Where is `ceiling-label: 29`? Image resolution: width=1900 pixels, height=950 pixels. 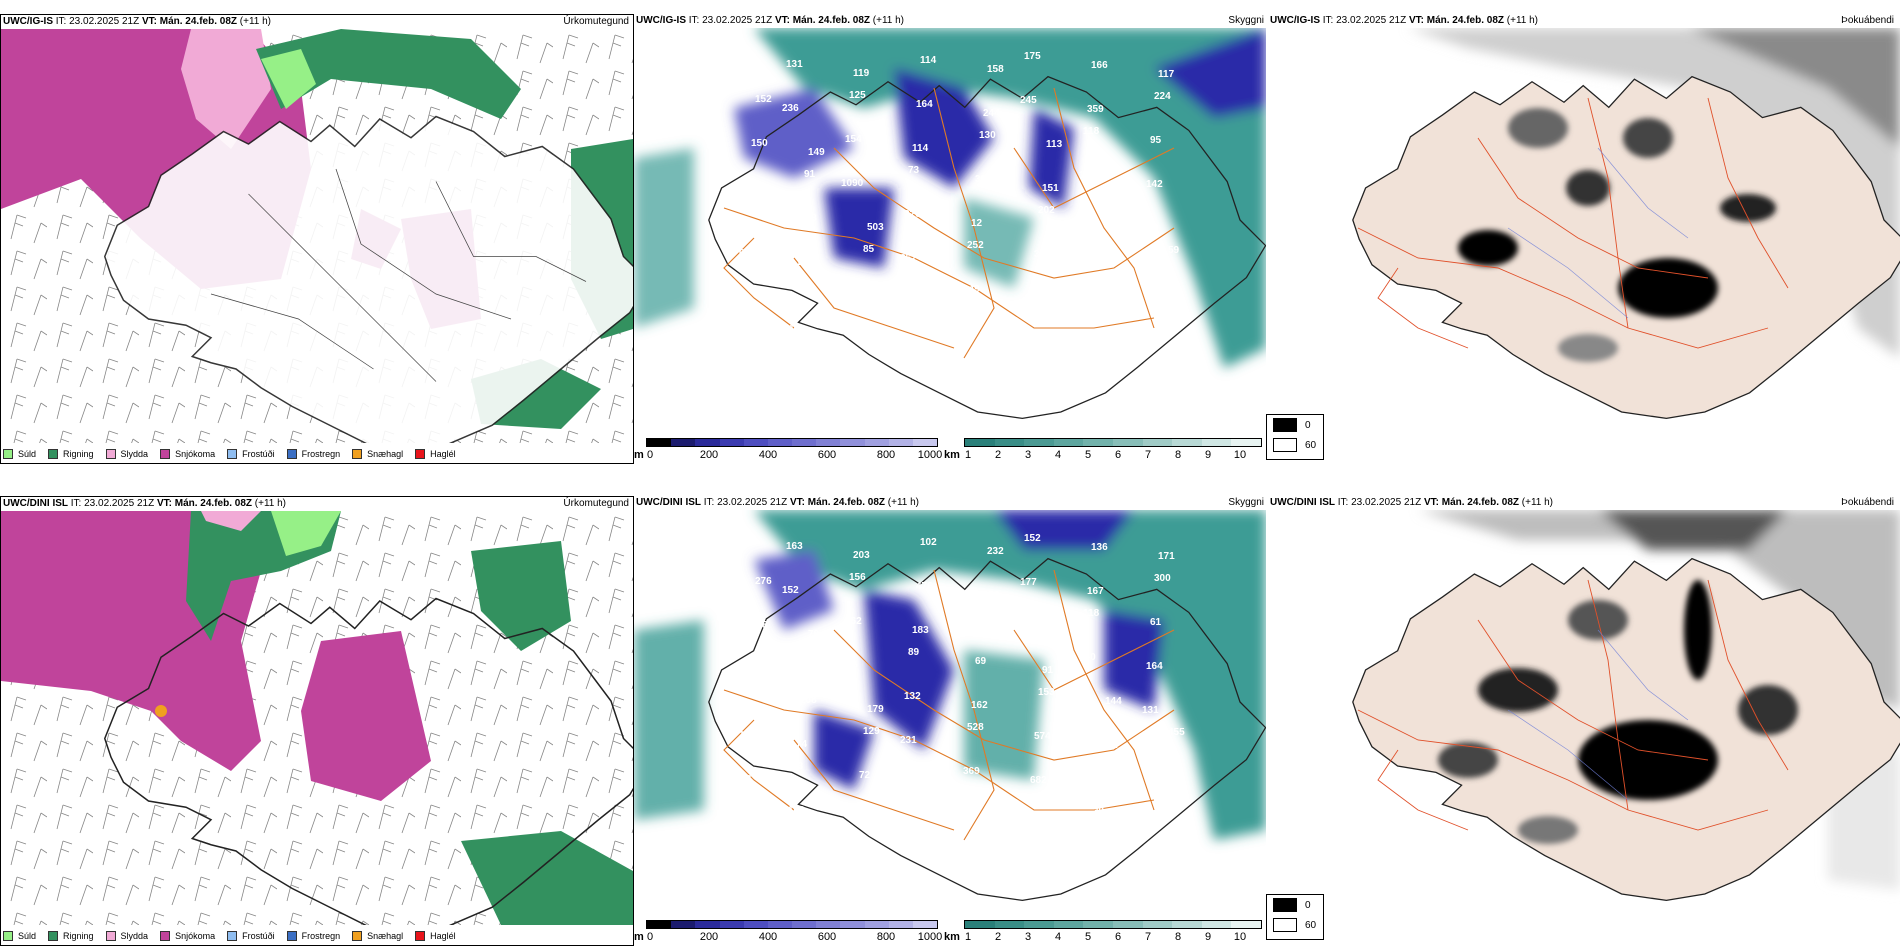 ceiling-label: 29 is located at coordinates (737, 341).